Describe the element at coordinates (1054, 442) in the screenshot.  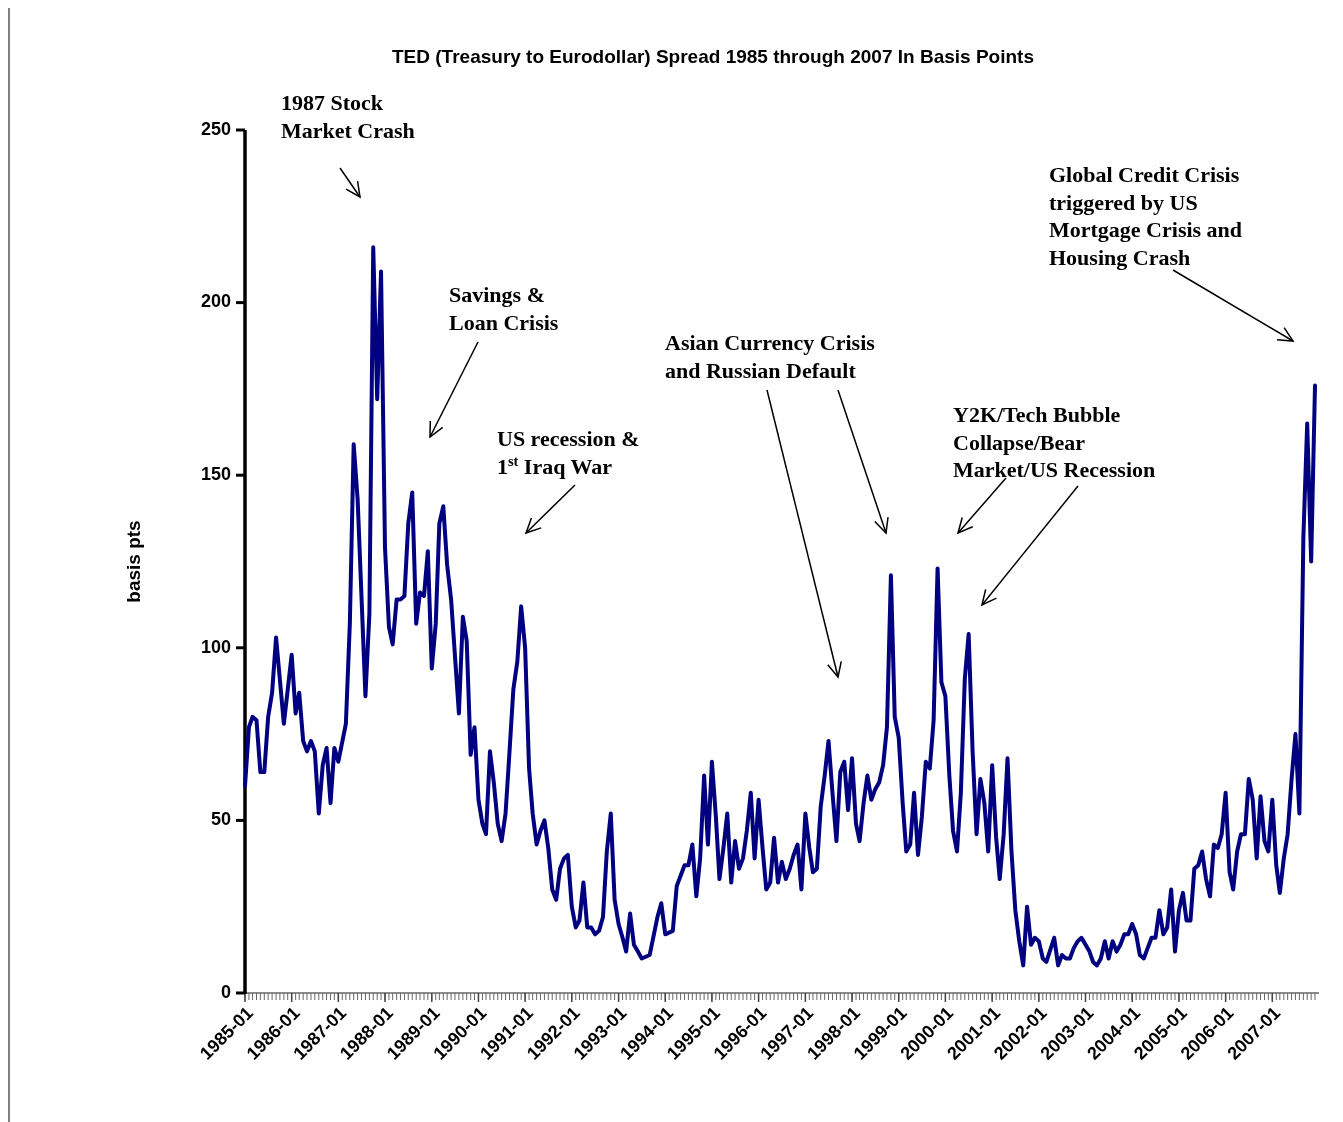
I see `annotation: Y2K/Tech Bubble Collapse/Bear Market/US Recession` at that location.